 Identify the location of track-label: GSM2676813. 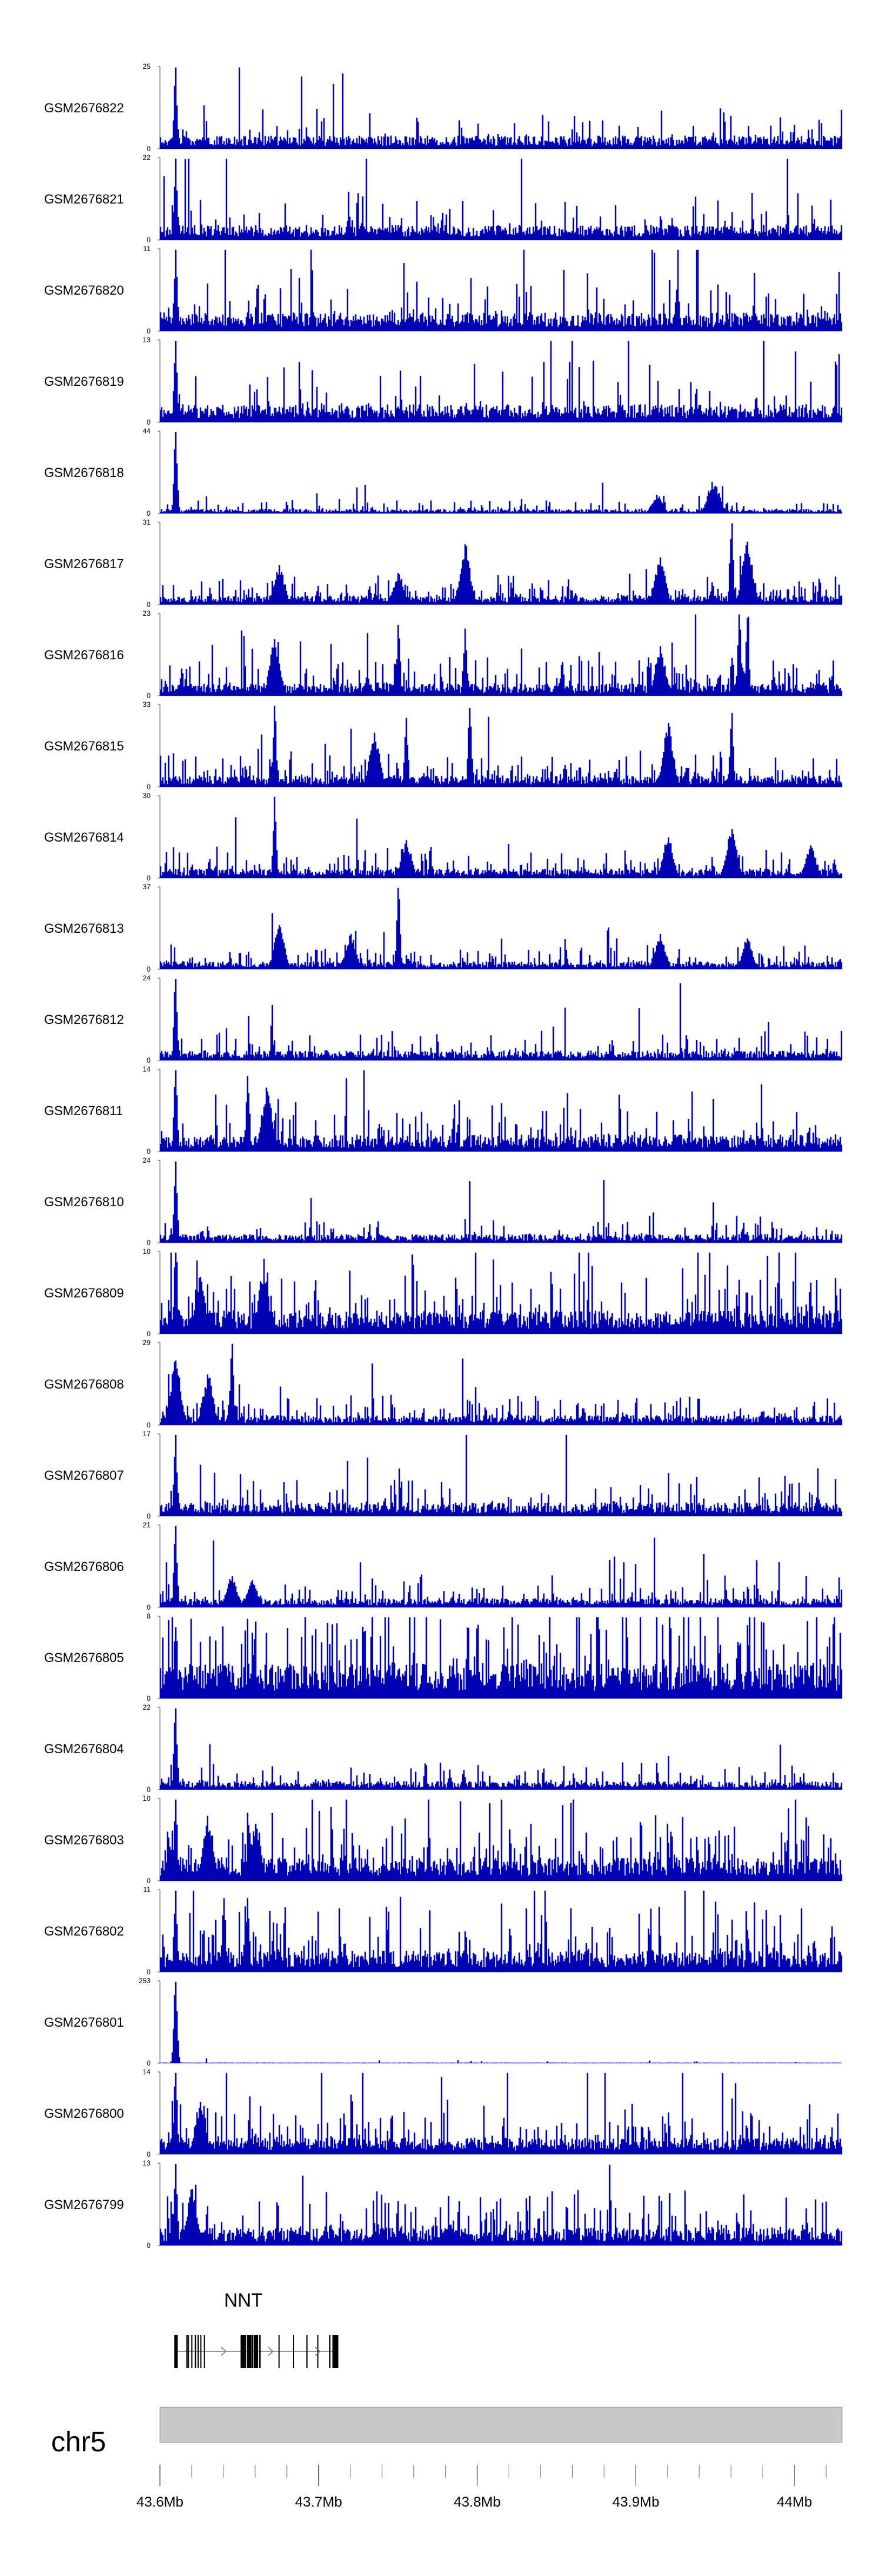
(84, 928).